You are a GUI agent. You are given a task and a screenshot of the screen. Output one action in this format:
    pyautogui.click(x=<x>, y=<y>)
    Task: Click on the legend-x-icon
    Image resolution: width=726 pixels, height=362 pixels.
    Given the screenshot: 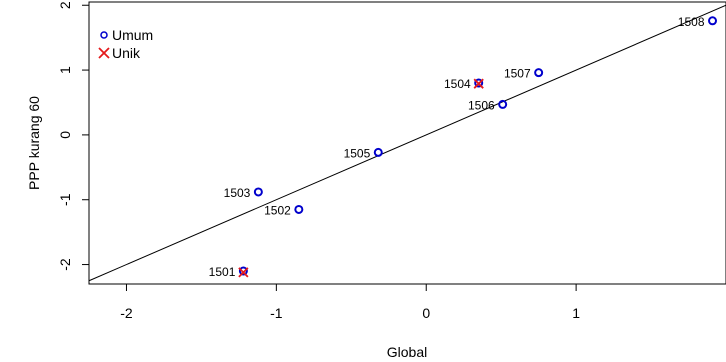 What is the action you would take?
    pyautogui.click(x=104, y=53)
    